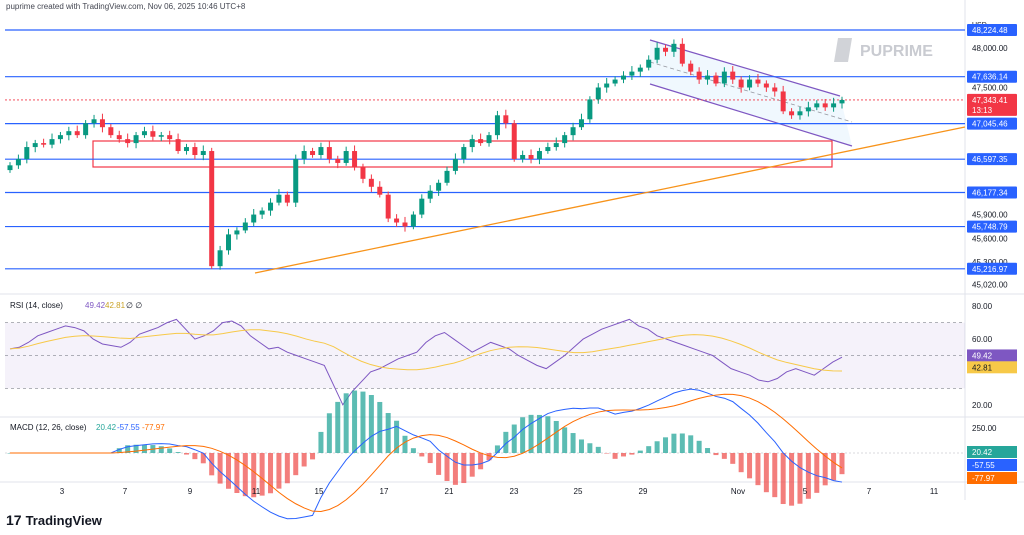 This screenshot has height=535, width=1024. I want to click on macd-signal-value: -77.97, so click(153, 427).